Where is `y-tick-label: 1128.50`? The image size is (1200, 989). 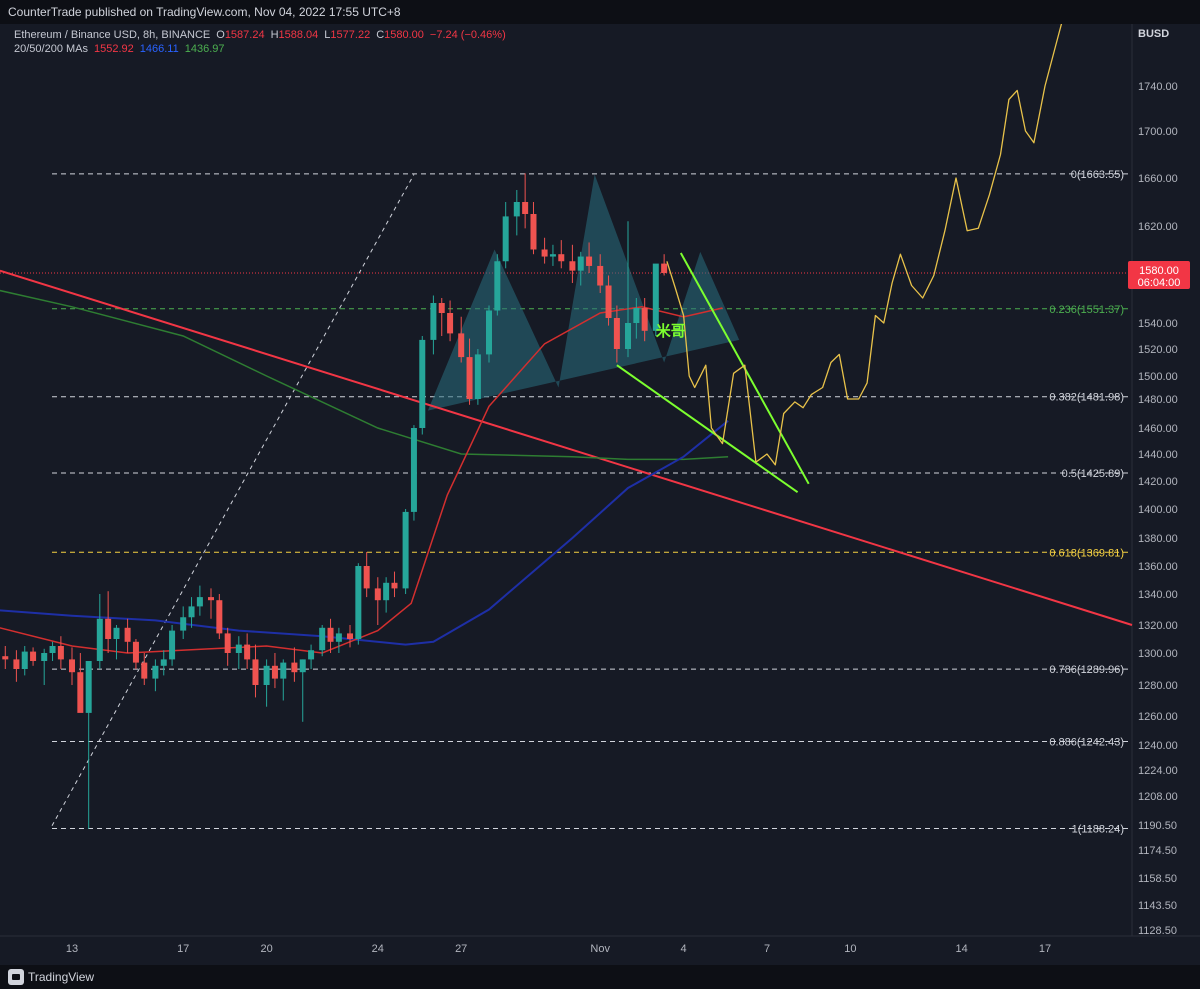 y-tick-label: 1128.50 is located at coordinates (1157, 931).